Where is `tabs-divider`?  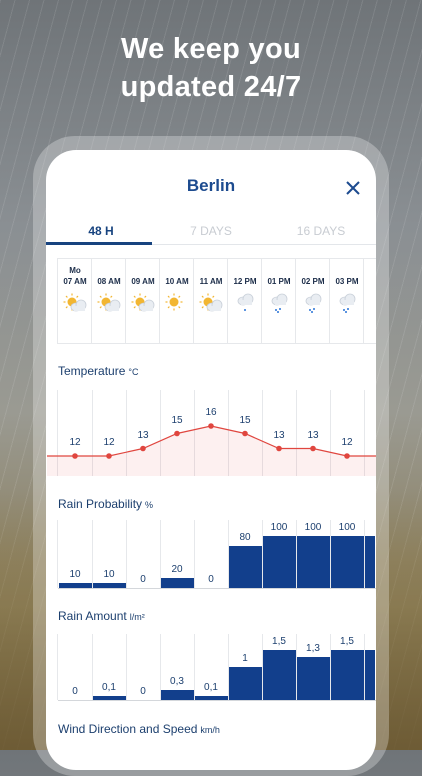 tabs-divider is located at coordinates (211, 244).